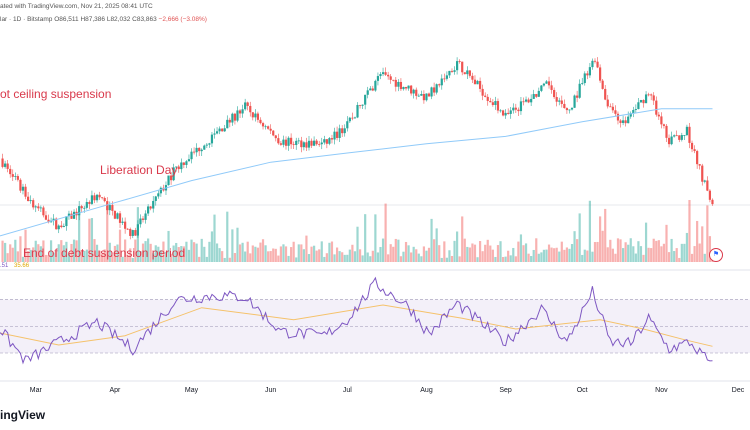  I want to click on x-tick-label: Sep, so click(505, 390).